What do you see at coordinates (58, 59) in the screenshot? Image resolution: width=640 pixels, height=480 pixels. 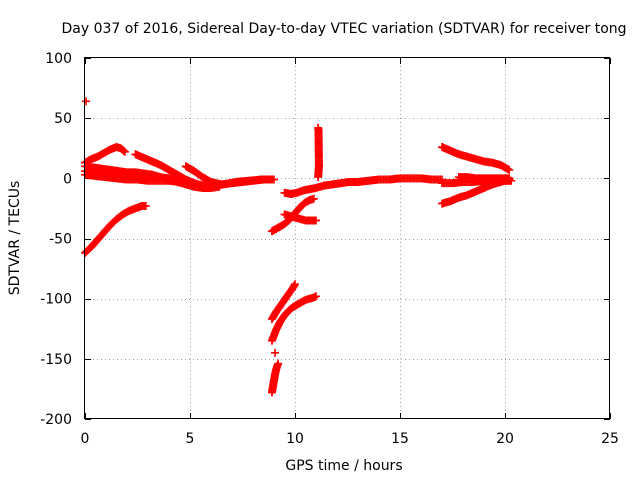 I see `y-tick-label: 100` at bounding box center [58, 59].